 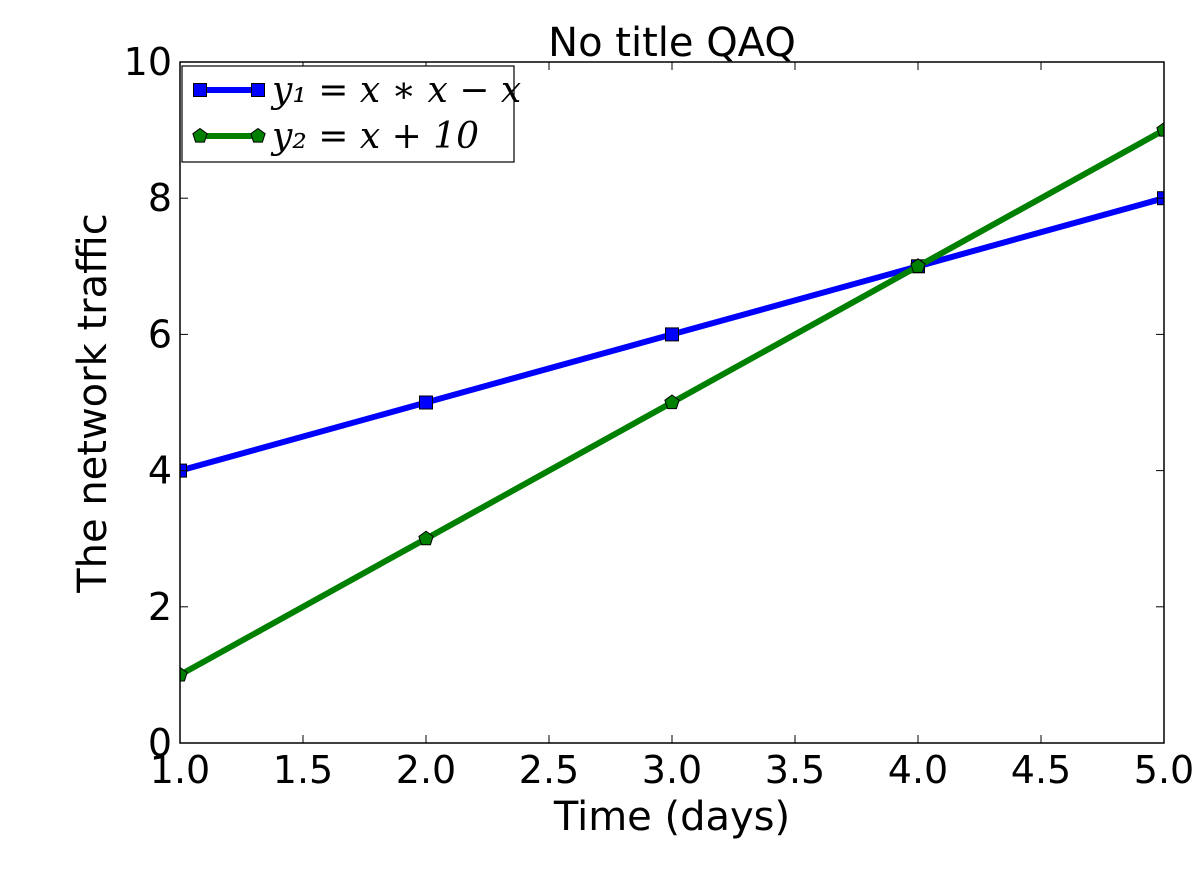 What do you see at coordinates (303, 770) in the screenshot?
I see `x-tick-label-2: 1.5` at bounding box center [303, 770].